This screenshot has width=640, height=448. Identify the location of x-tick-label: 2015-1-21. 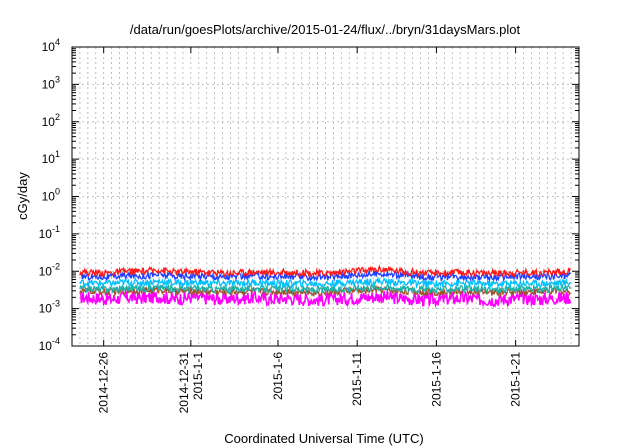
(516, 379).